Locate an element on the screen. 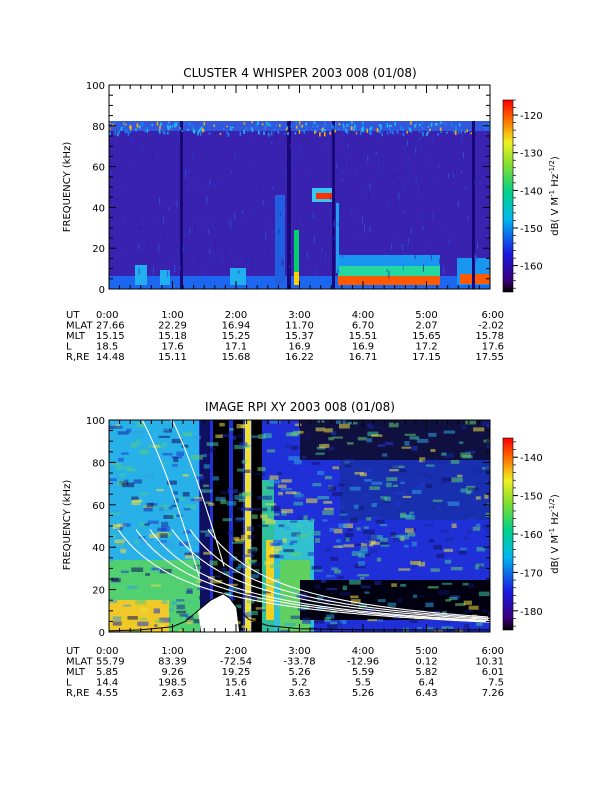 Image resolution: width=600 pixels, height=800 pixels. ephemeris-row-label: UT is located at coordinates (73, 651).